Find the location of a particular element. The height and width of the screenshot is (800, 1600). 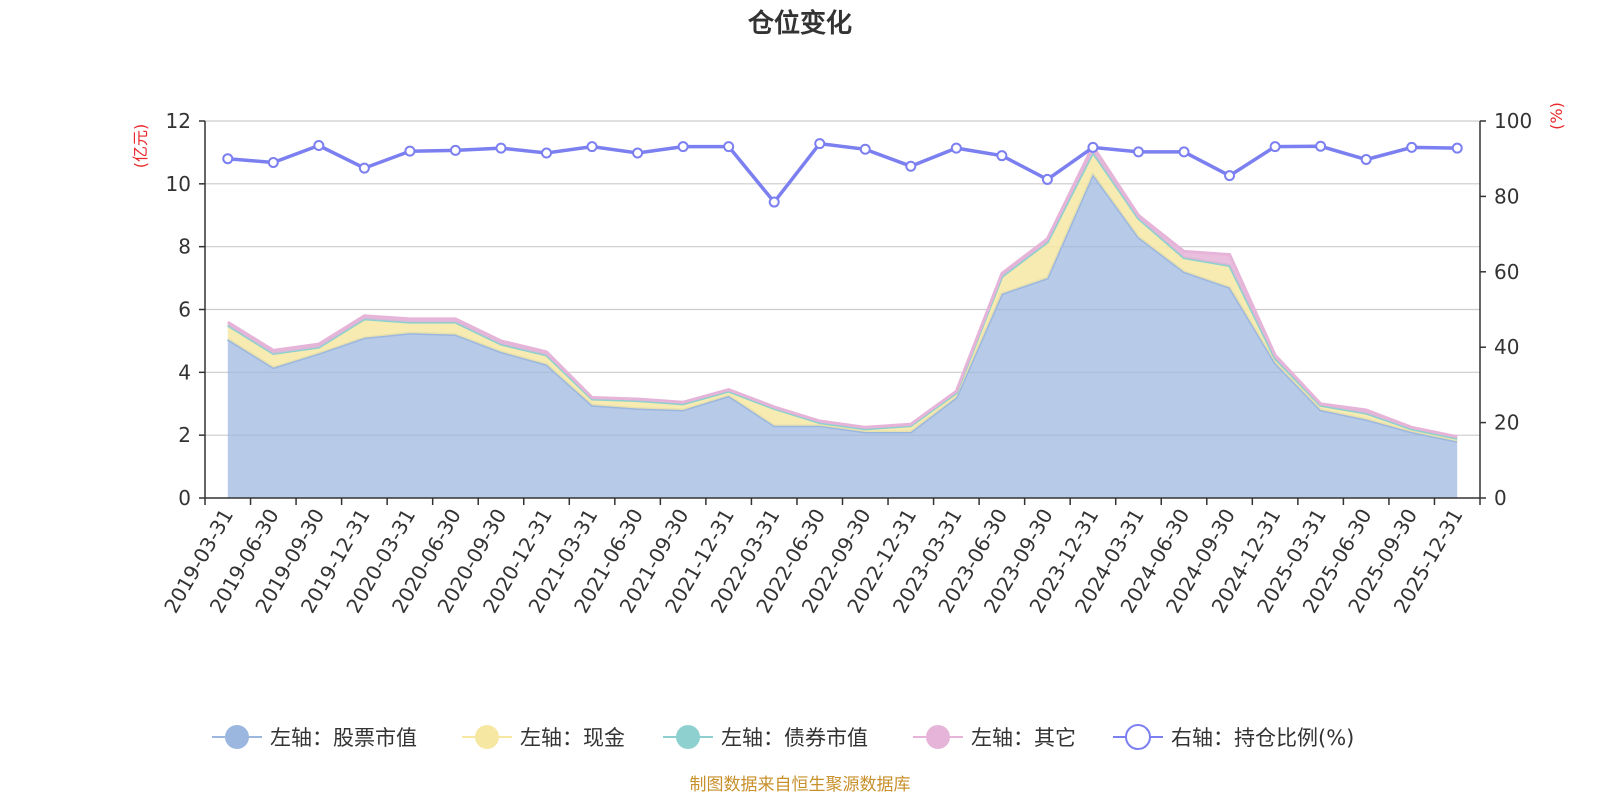

legend-label: 左轴：股票市值 is located at coordinates (343, 738).